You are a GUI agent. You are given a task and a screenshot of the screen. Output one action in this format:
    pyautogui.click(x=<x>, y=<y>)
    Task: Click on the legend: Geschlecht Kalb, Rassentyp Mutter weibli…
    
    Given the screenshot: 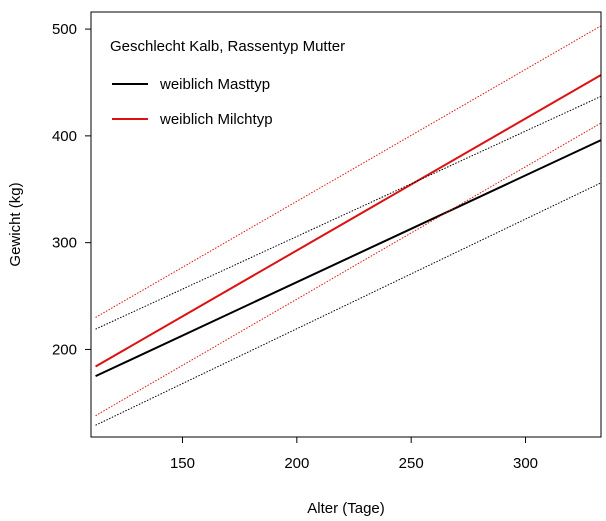 What is the action you would take?
    pyautogui.click(x=227, y=83)
    